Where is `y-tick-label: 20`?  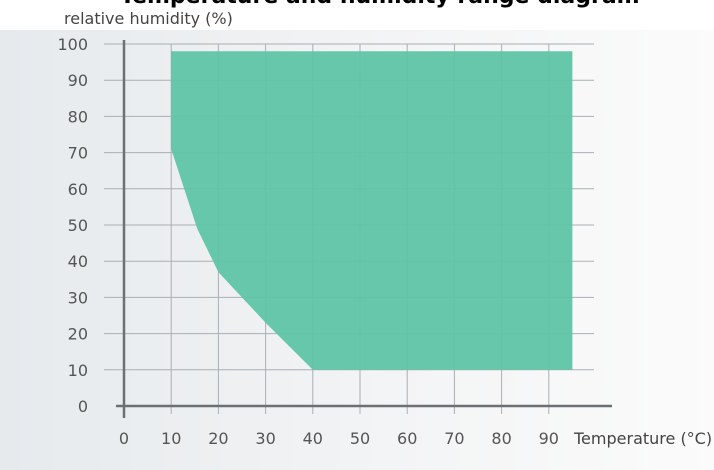
y-tick-label: 20 is located at coordinates (78, 334).